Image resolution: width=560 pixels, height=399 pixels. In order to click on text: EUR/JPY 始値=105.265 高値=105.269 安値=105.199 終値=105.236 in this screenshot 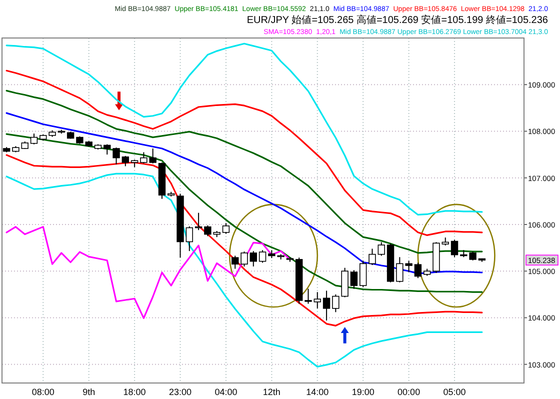, I will do `click(397, 20)`.